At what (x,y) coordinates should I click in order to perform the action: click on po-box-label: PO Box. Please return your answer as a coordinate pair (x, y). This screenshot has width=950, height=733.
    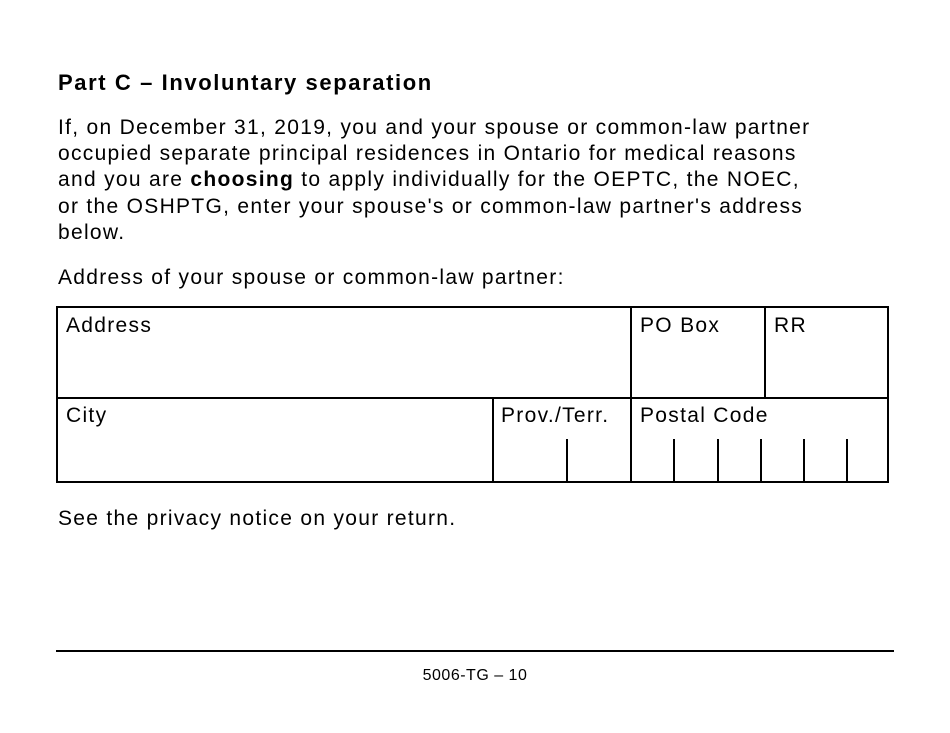
    Looking at the image, I should click on (680, 325).